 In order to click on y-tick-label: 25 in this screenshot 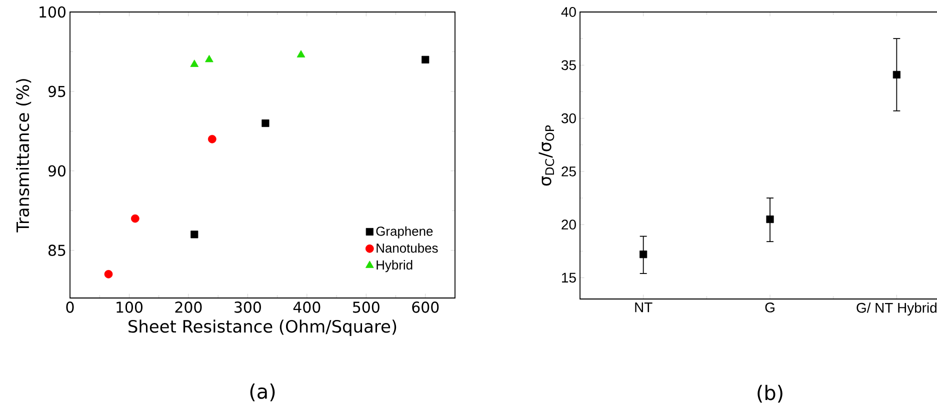, I will do `click(569, 171)`.